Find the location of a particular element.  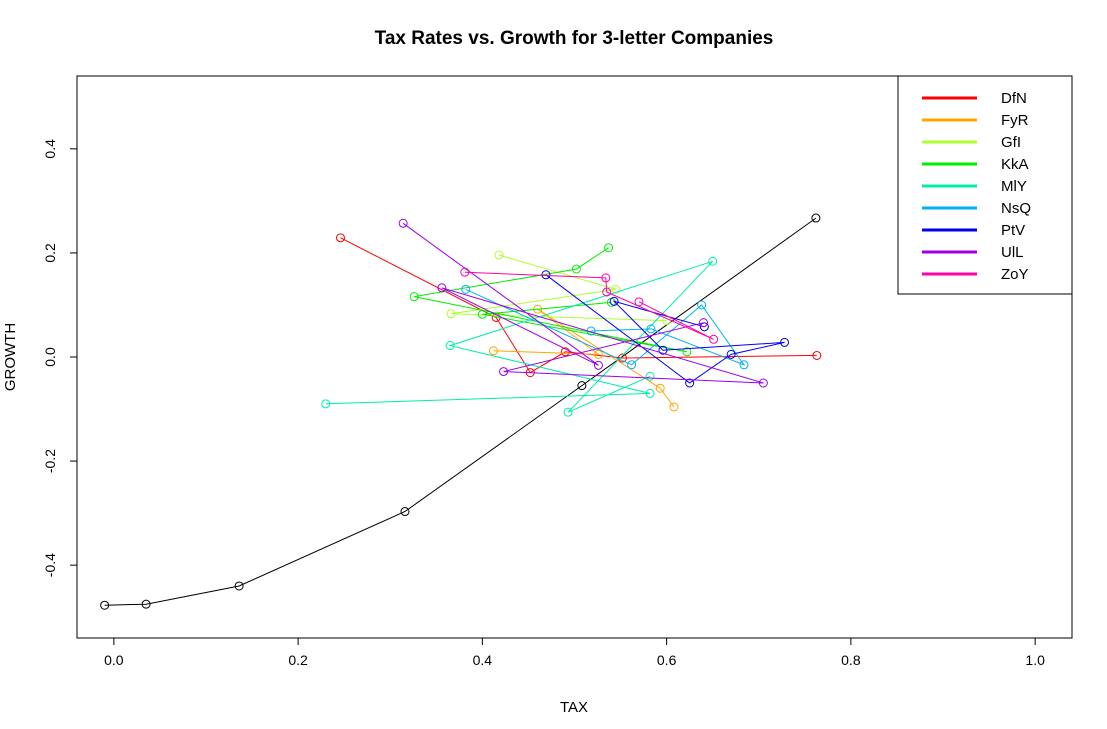

y-tick-label: 0.2 is located at coordinates (50, 253).